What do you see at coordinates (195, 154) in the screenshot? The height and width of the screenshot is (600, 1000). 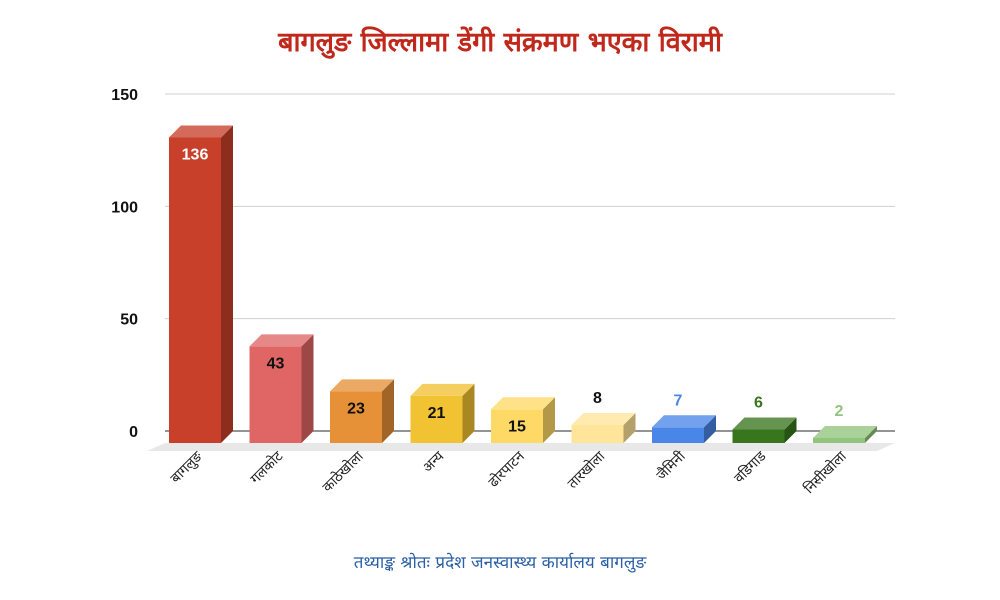 I see `data-label: 136` at bounding box center [195, 154].